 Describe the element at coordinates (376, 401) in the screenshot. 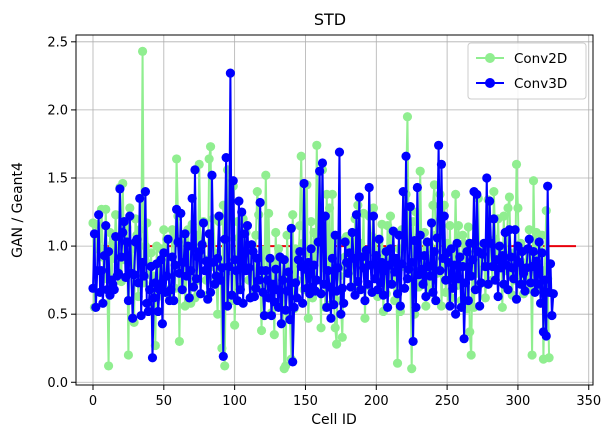

I see `x-tick-label: 200` at that location.